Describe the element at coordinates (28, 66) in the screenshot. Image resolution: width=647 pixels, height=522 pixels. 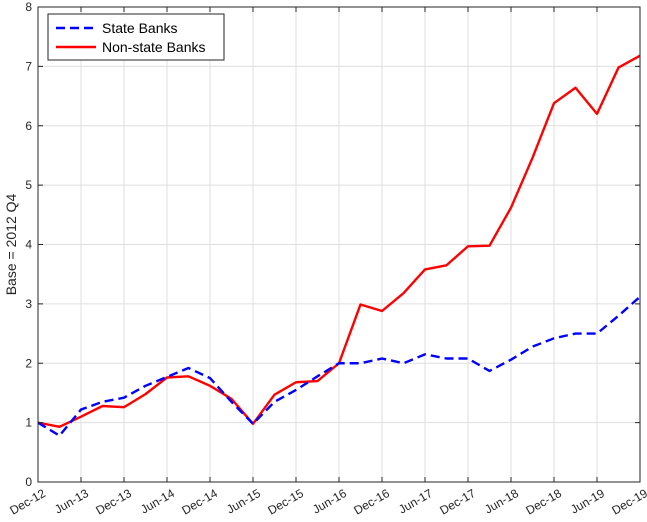
I see `y-tick-label: 7` at that location.